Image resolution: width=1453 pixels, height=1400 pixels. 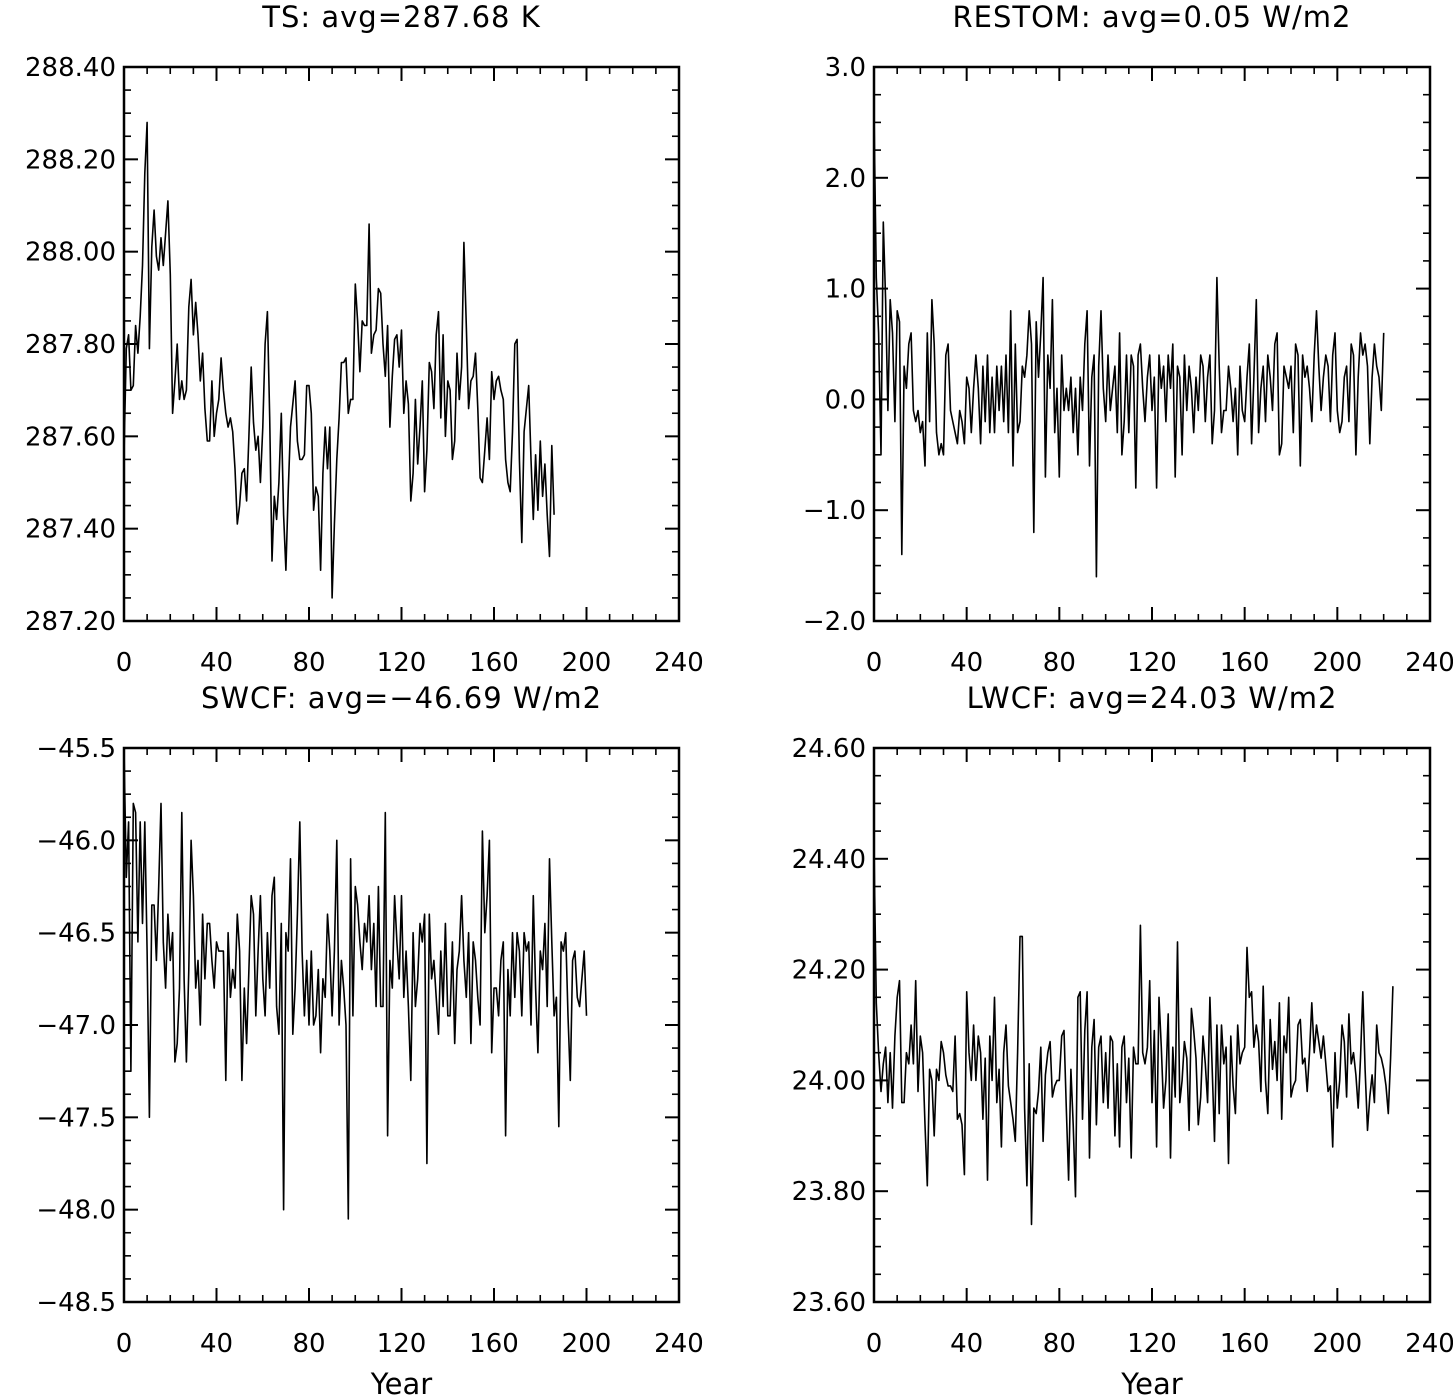 What do you see at coordinates (1151, 17) in the screenshot?
I see `chart-title: RESTOM: avg=0.05 W/m2` at bounding box center [1151, 17].